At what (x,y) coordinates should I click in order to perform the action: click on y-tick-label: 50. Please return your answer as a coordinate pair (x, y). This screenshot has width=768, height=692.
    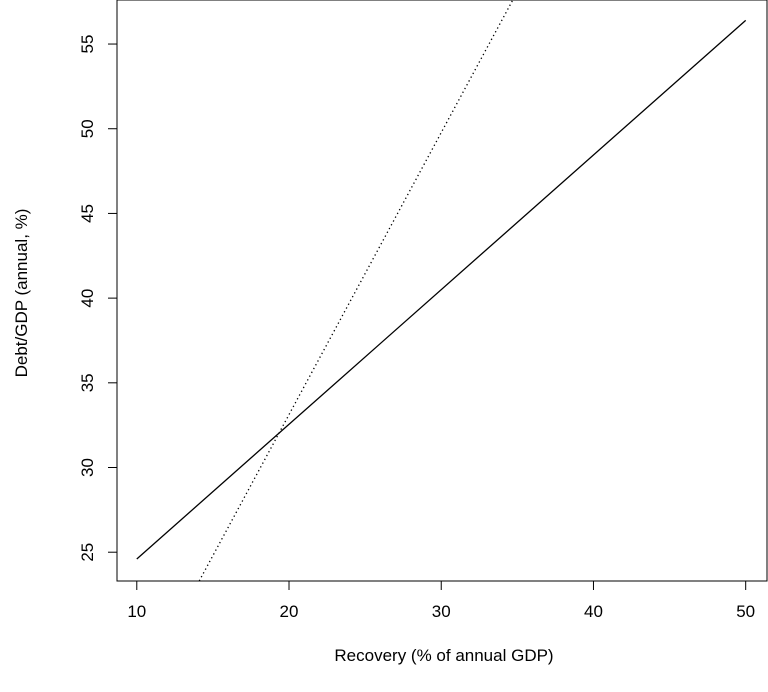
    Looking at the image, I should click on (87, 128).